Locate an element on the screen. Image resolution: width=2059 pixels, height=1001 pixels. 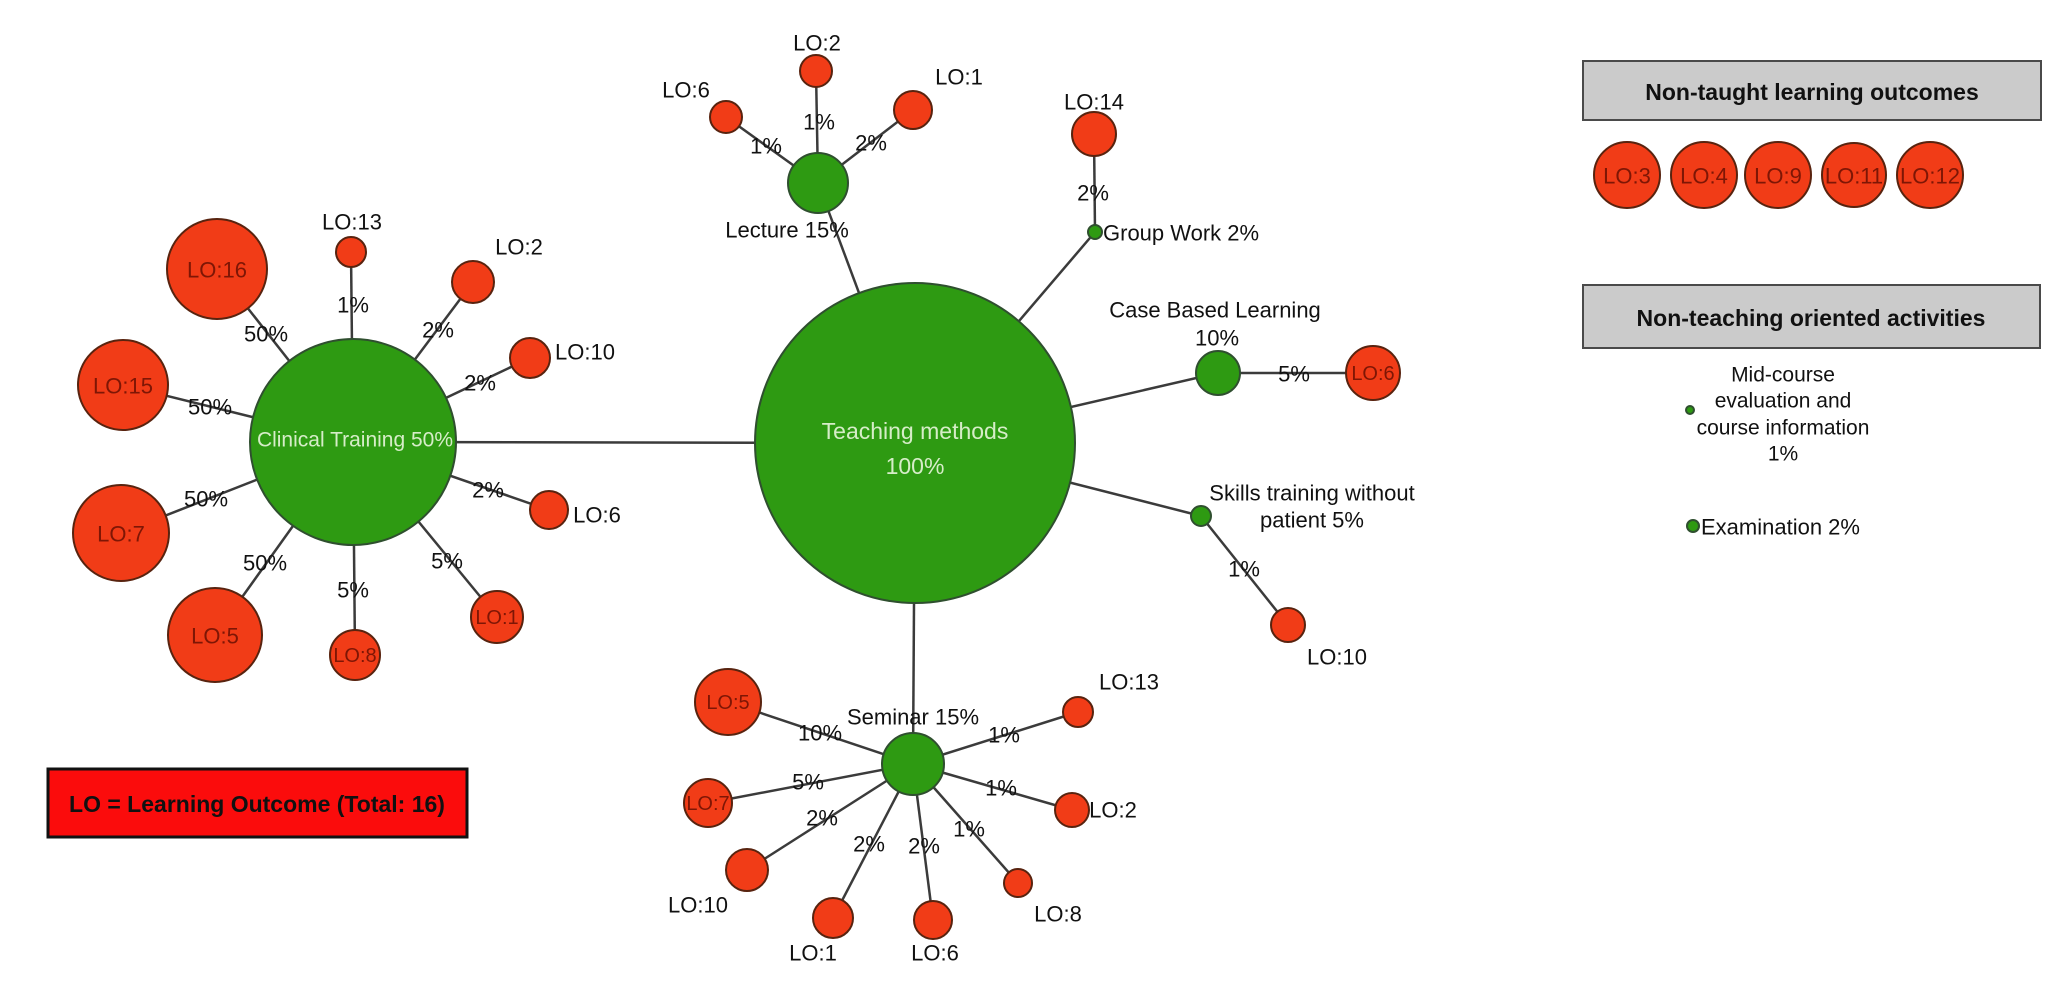
key-box-label: LO = Learning Outcome (Total: 16) is located at coordinates (257, 804).